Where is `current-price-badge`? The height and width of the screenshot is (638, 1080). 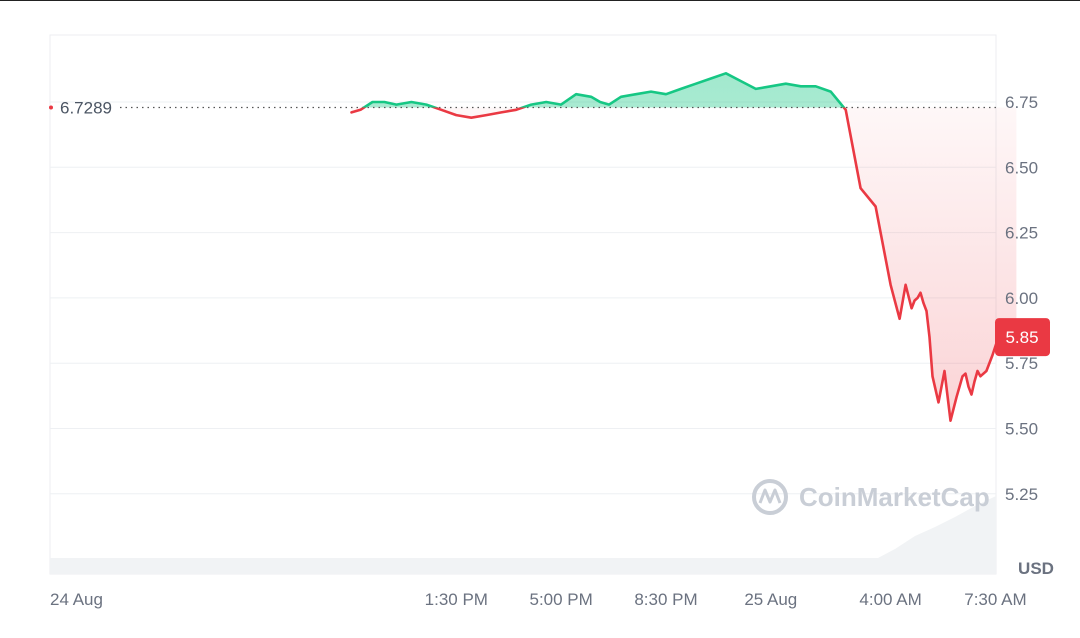
current-price-badge is located at coordinates (1022, 337).